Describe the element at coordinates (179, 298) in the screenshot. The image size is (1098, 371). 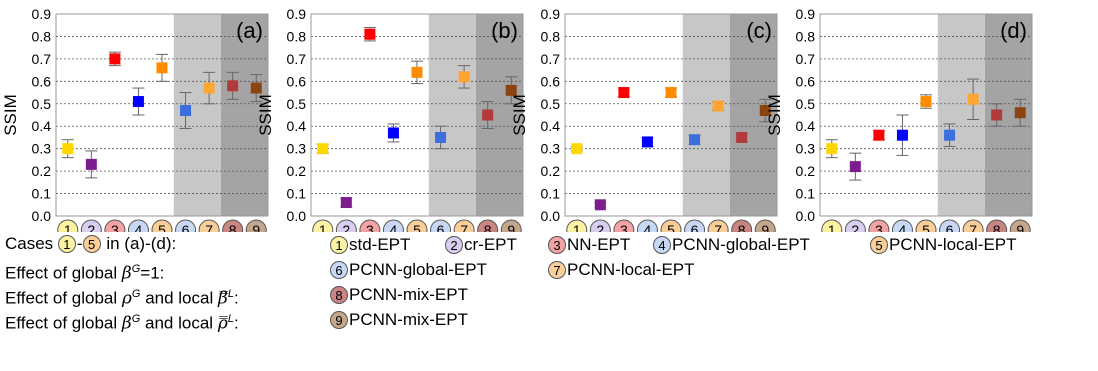
I see `legend-rho-mid: and local` at that location.